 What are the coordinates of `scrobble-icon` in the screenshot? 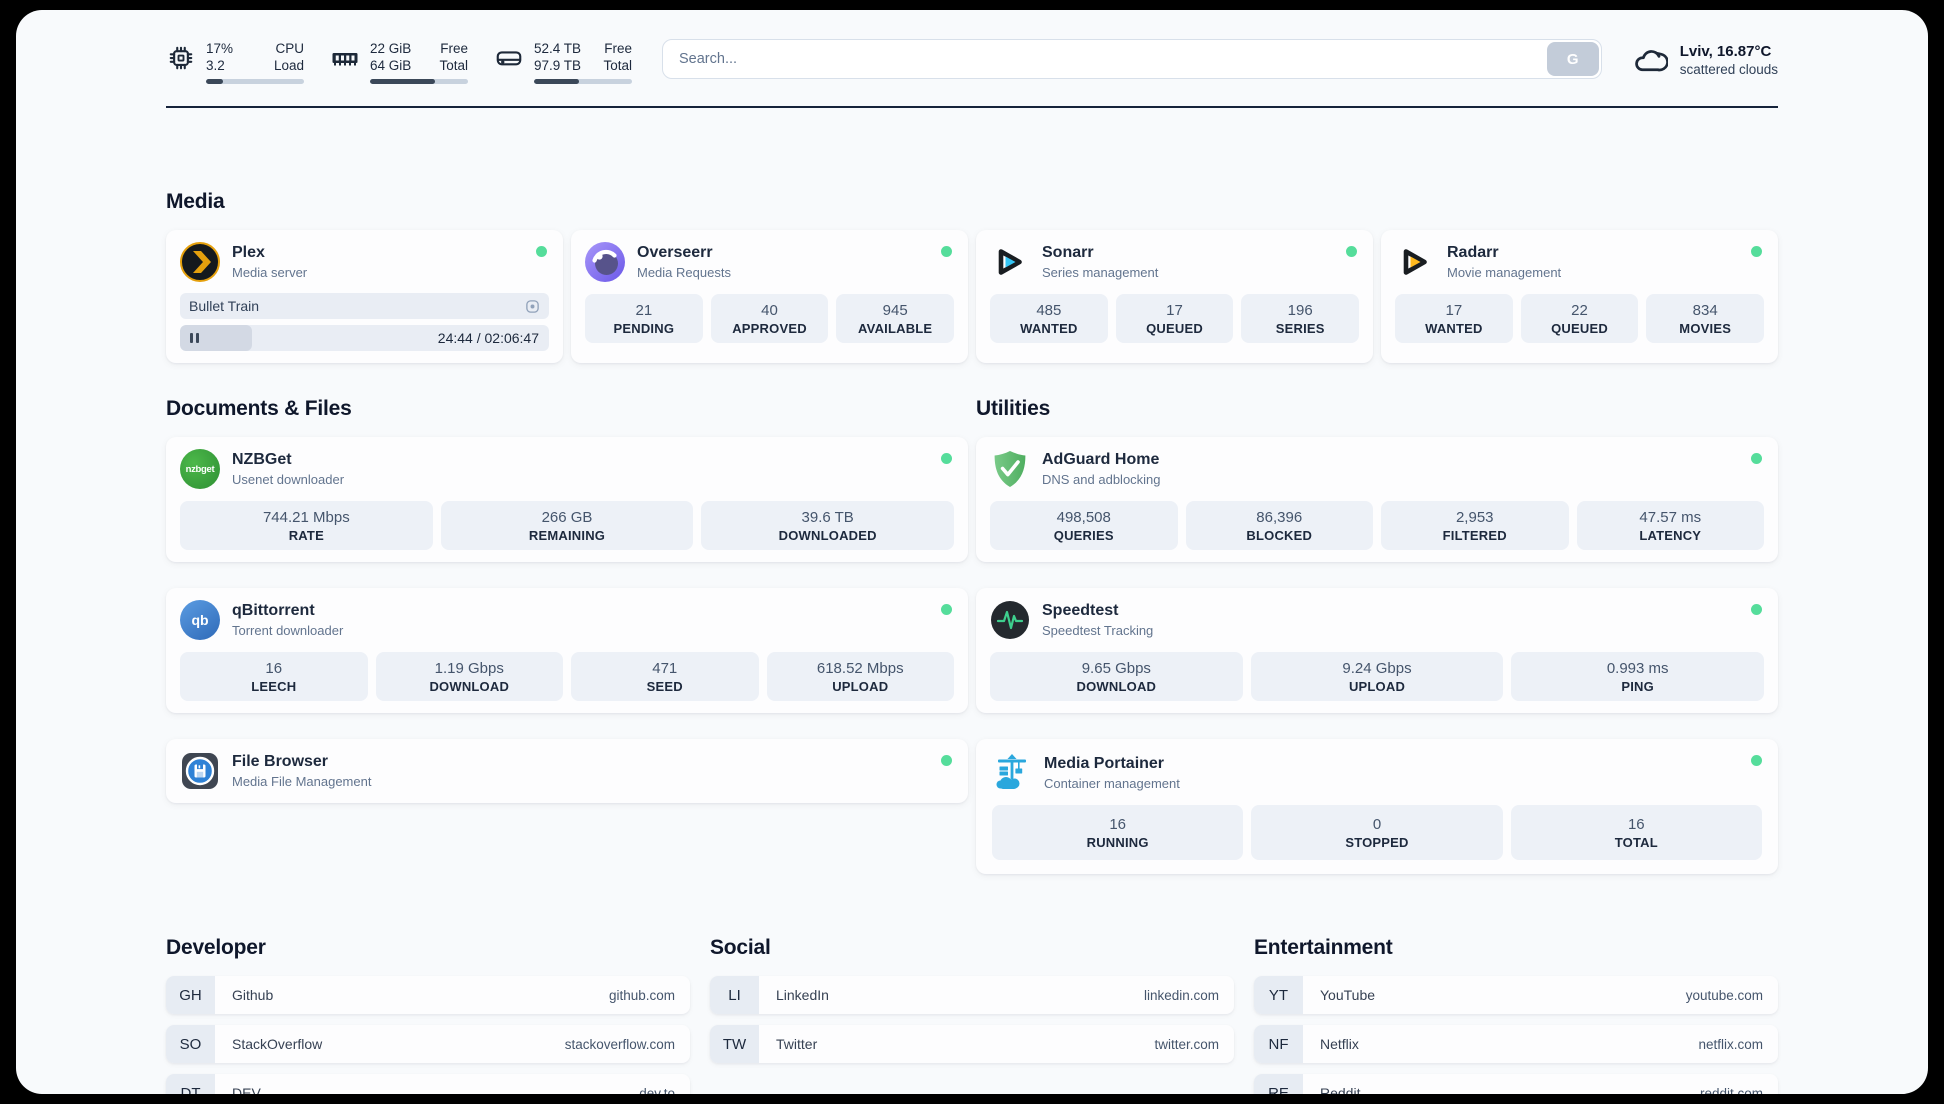 It's located at (532, 306).